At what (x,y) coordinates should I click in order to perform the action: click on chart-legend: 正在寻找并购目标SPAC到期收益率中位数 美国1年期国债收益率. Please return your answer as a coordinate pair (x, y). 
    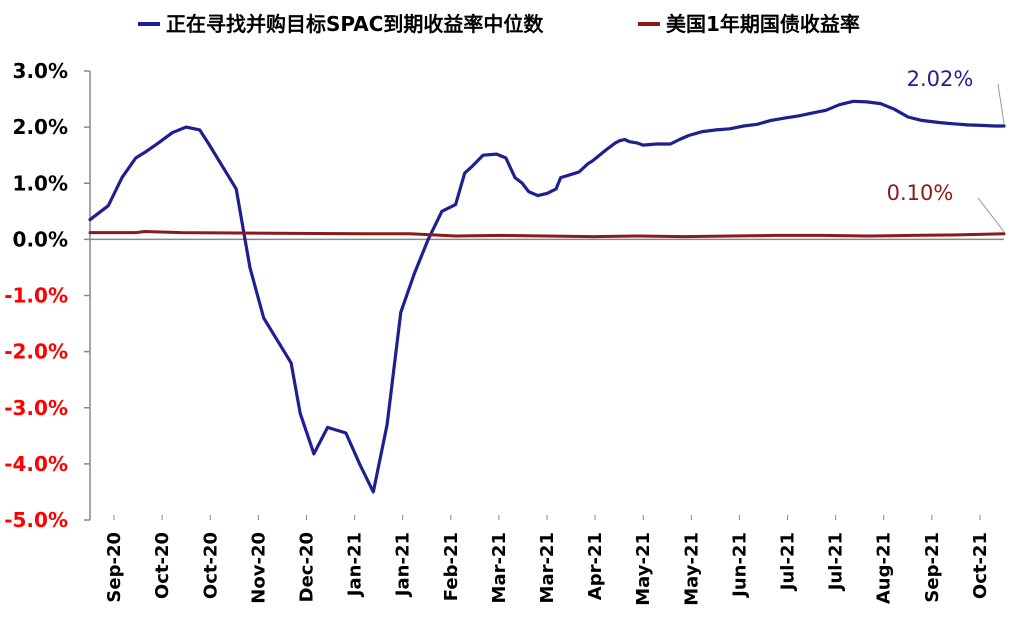
    Looking at the image, I should click on (499, 24).